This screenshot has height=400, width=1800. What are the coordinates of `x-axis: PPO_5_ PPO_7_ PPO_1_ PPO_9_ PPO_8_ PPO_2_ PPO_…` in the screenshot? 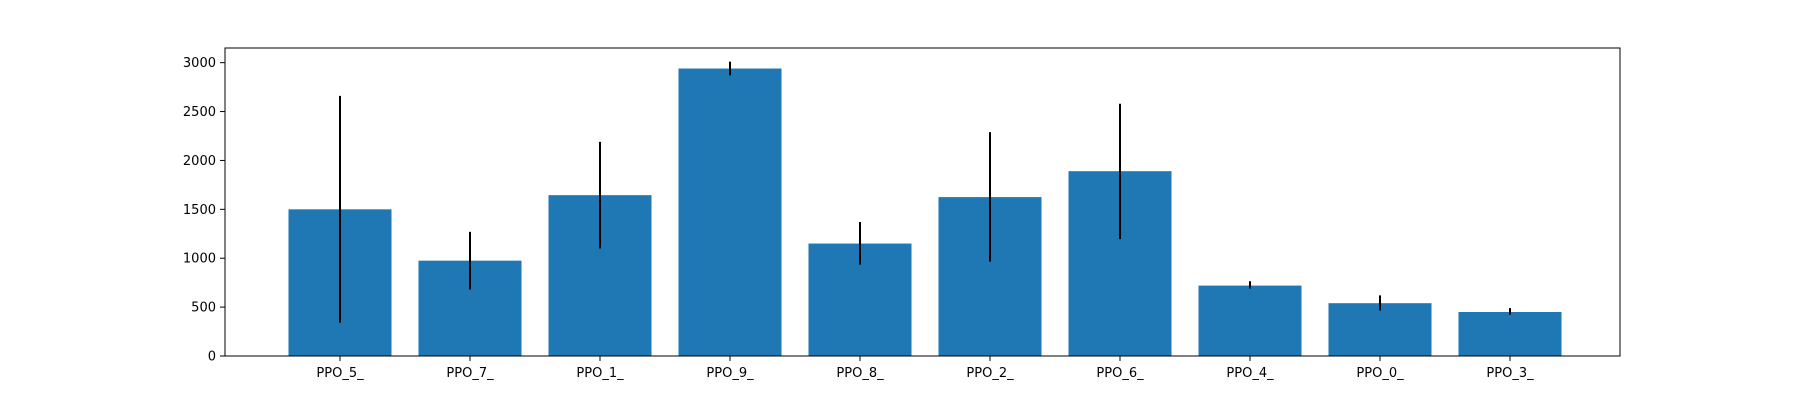 It's located at (925, 368).